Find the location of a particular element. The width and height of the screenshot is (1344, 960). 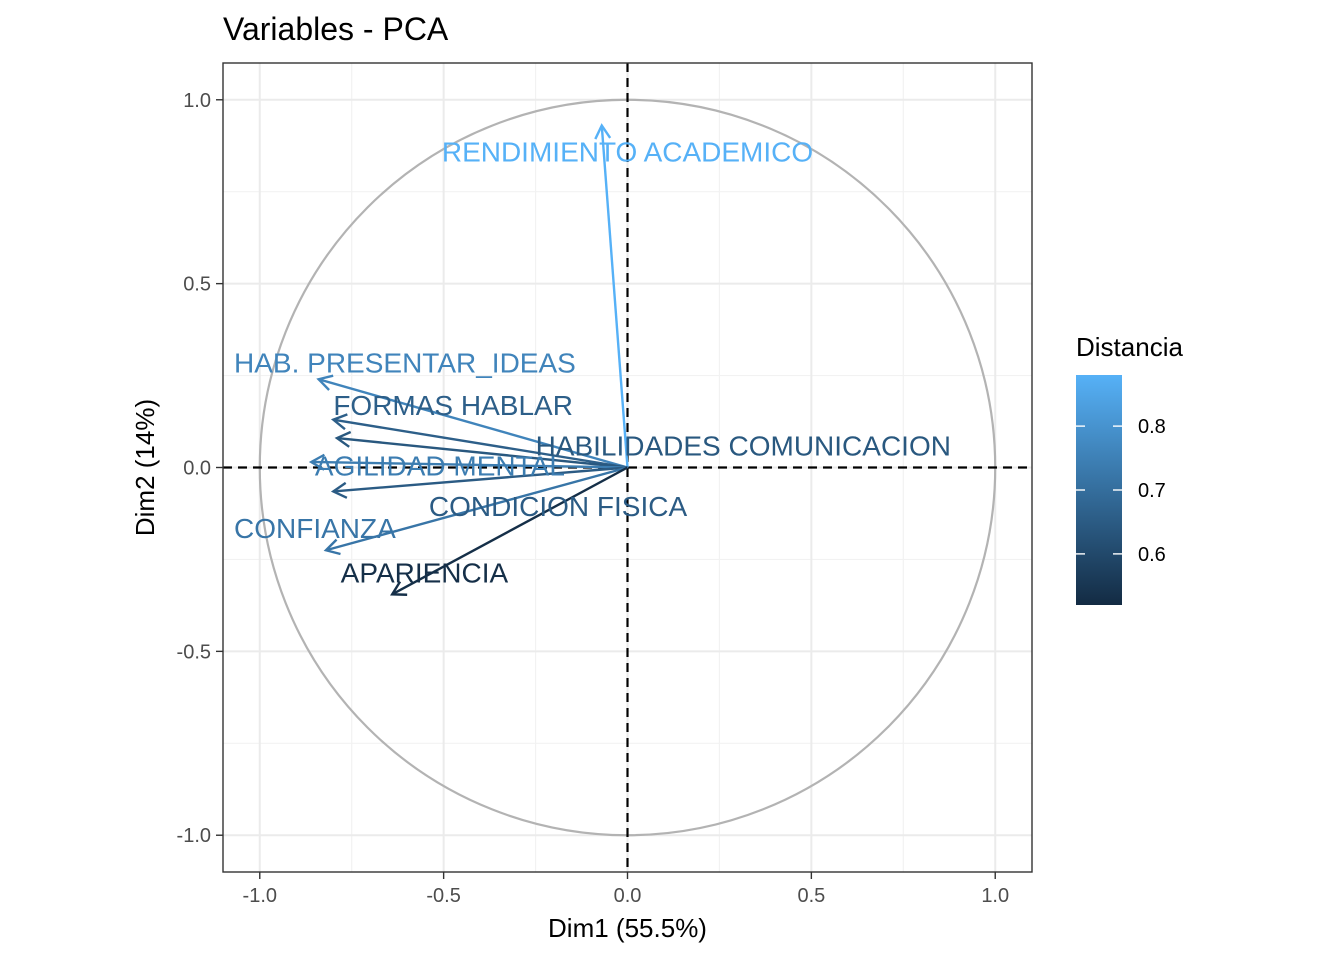

variable-label: HABILIDADES COMUNICACION is located at coordinates (743, 445).